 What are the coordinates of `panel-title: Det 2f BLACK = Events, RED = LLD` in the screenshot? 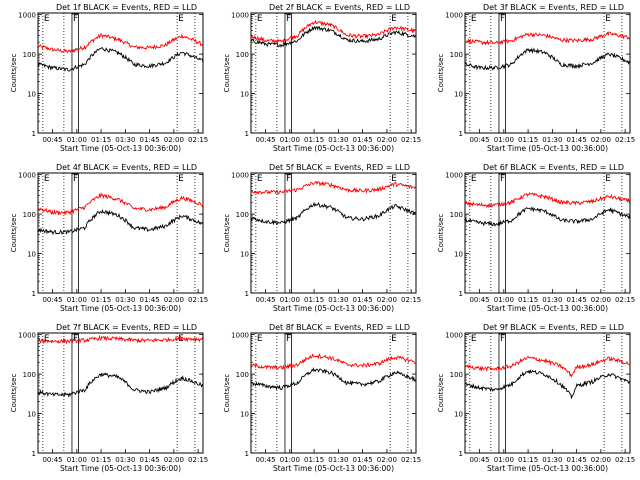 It's located at (339, 7).